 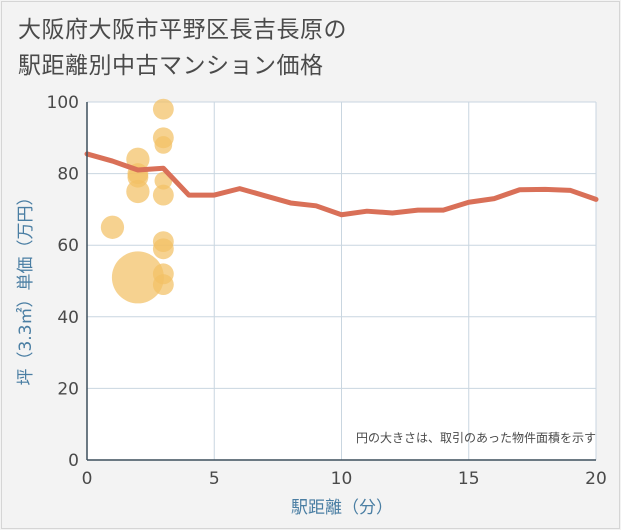 What do you see at coordinates (342, 479) in the screenshot?
I see `x-tick-label: 10` at bounding box center [342, 479].